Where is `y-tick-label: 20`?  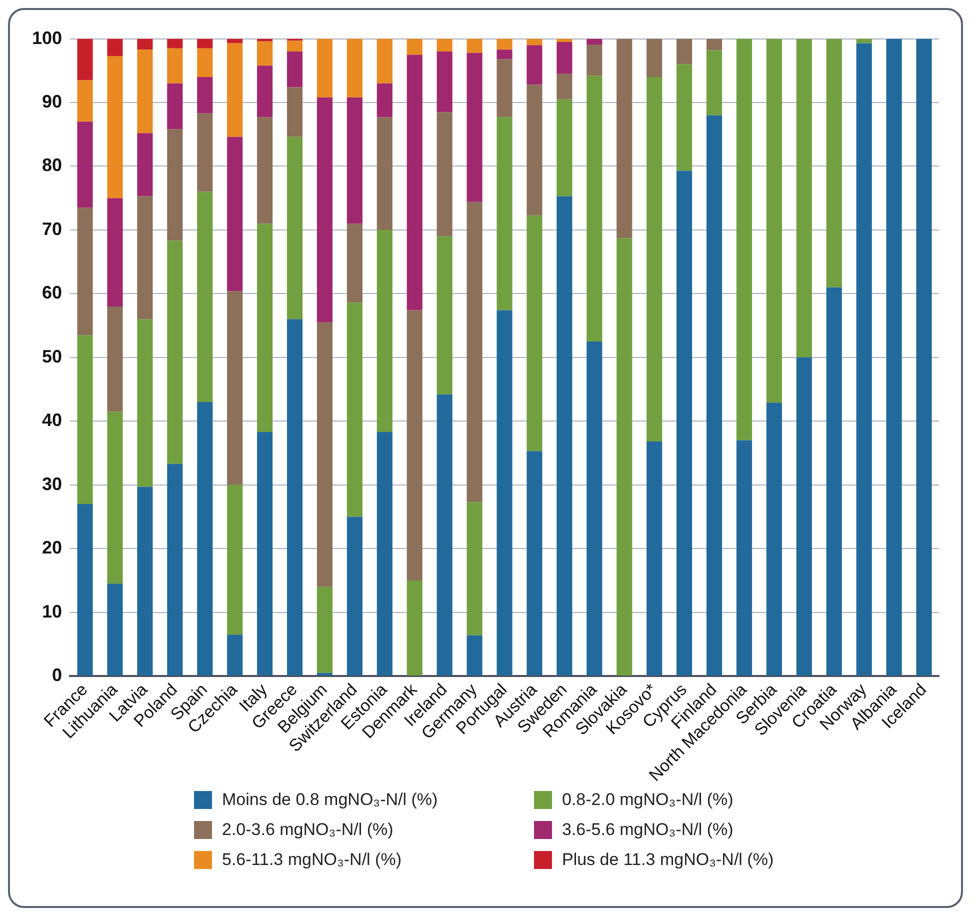 y-tick-label: 20 is located at coordinates (52, 548).